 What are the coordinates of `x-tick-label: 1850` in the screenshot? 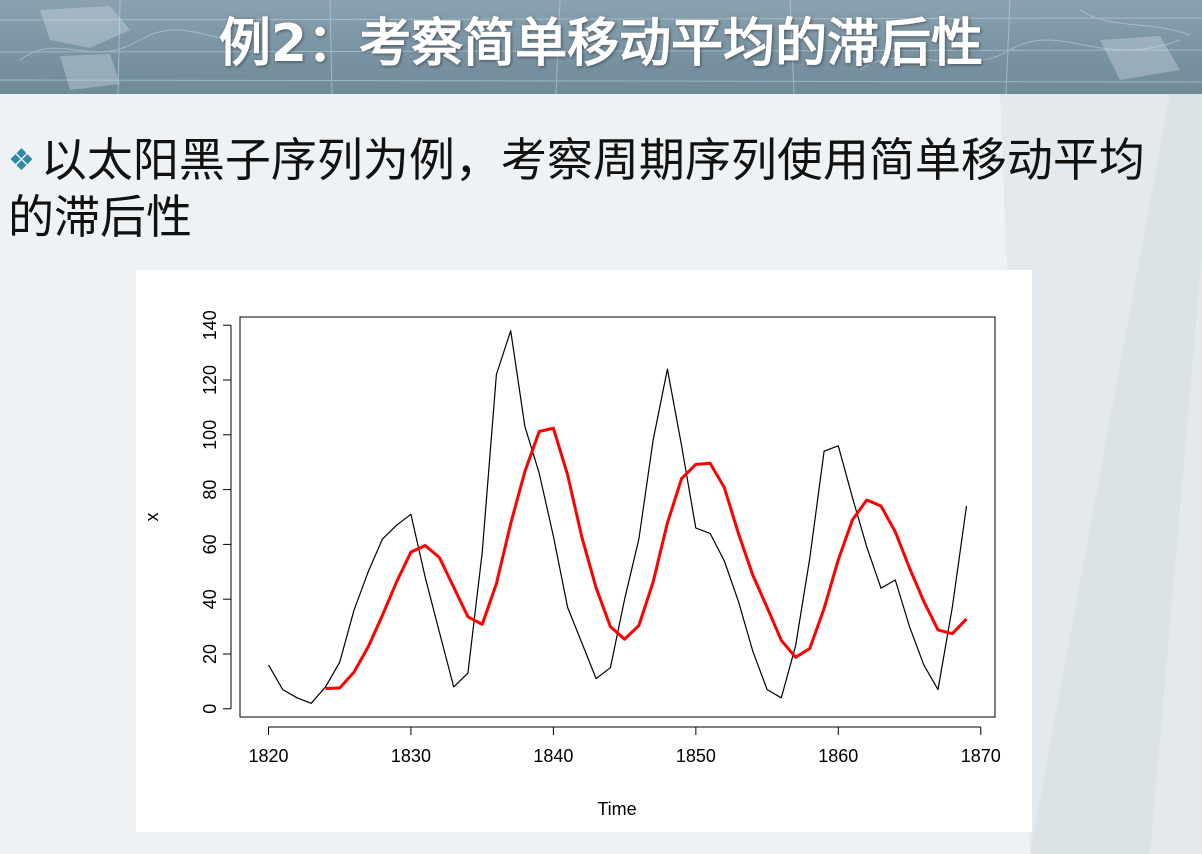 It's located at (696, 756).